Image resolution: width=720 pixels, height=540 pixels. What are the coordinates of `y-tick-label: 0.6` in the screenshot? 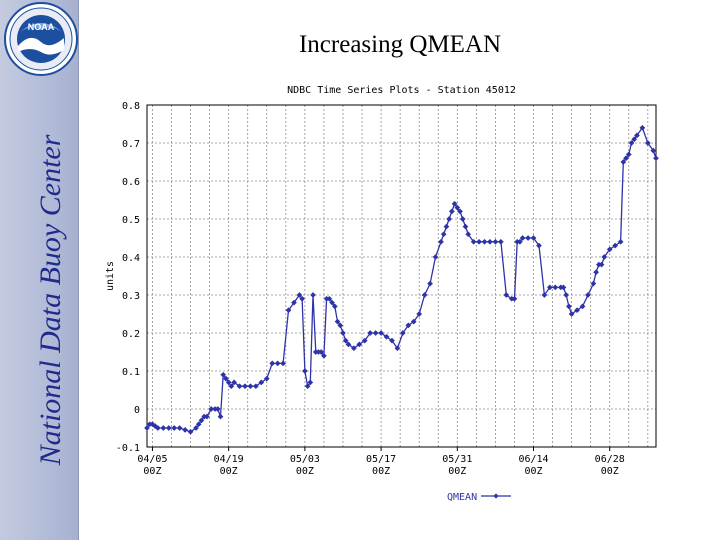 It's located at (131, 182).